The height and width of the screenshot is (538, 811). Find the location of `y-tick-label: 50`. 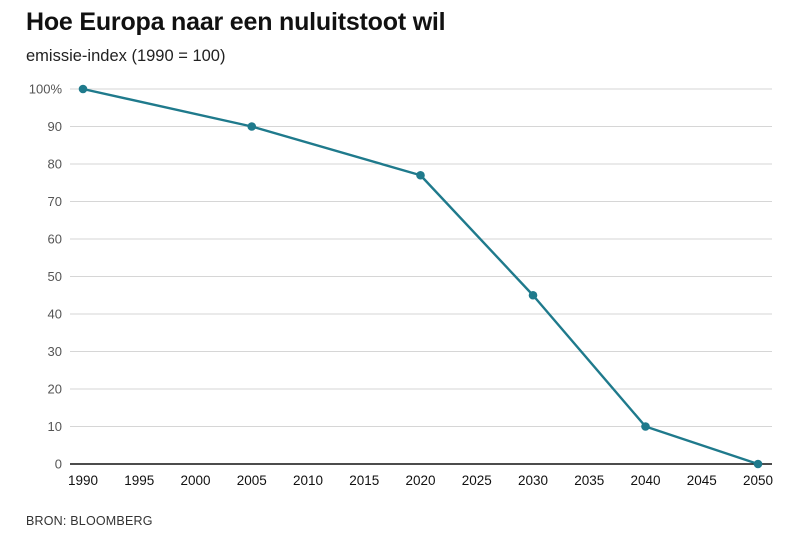

y-tick-label: 50 is located at coordinates (55, 276).